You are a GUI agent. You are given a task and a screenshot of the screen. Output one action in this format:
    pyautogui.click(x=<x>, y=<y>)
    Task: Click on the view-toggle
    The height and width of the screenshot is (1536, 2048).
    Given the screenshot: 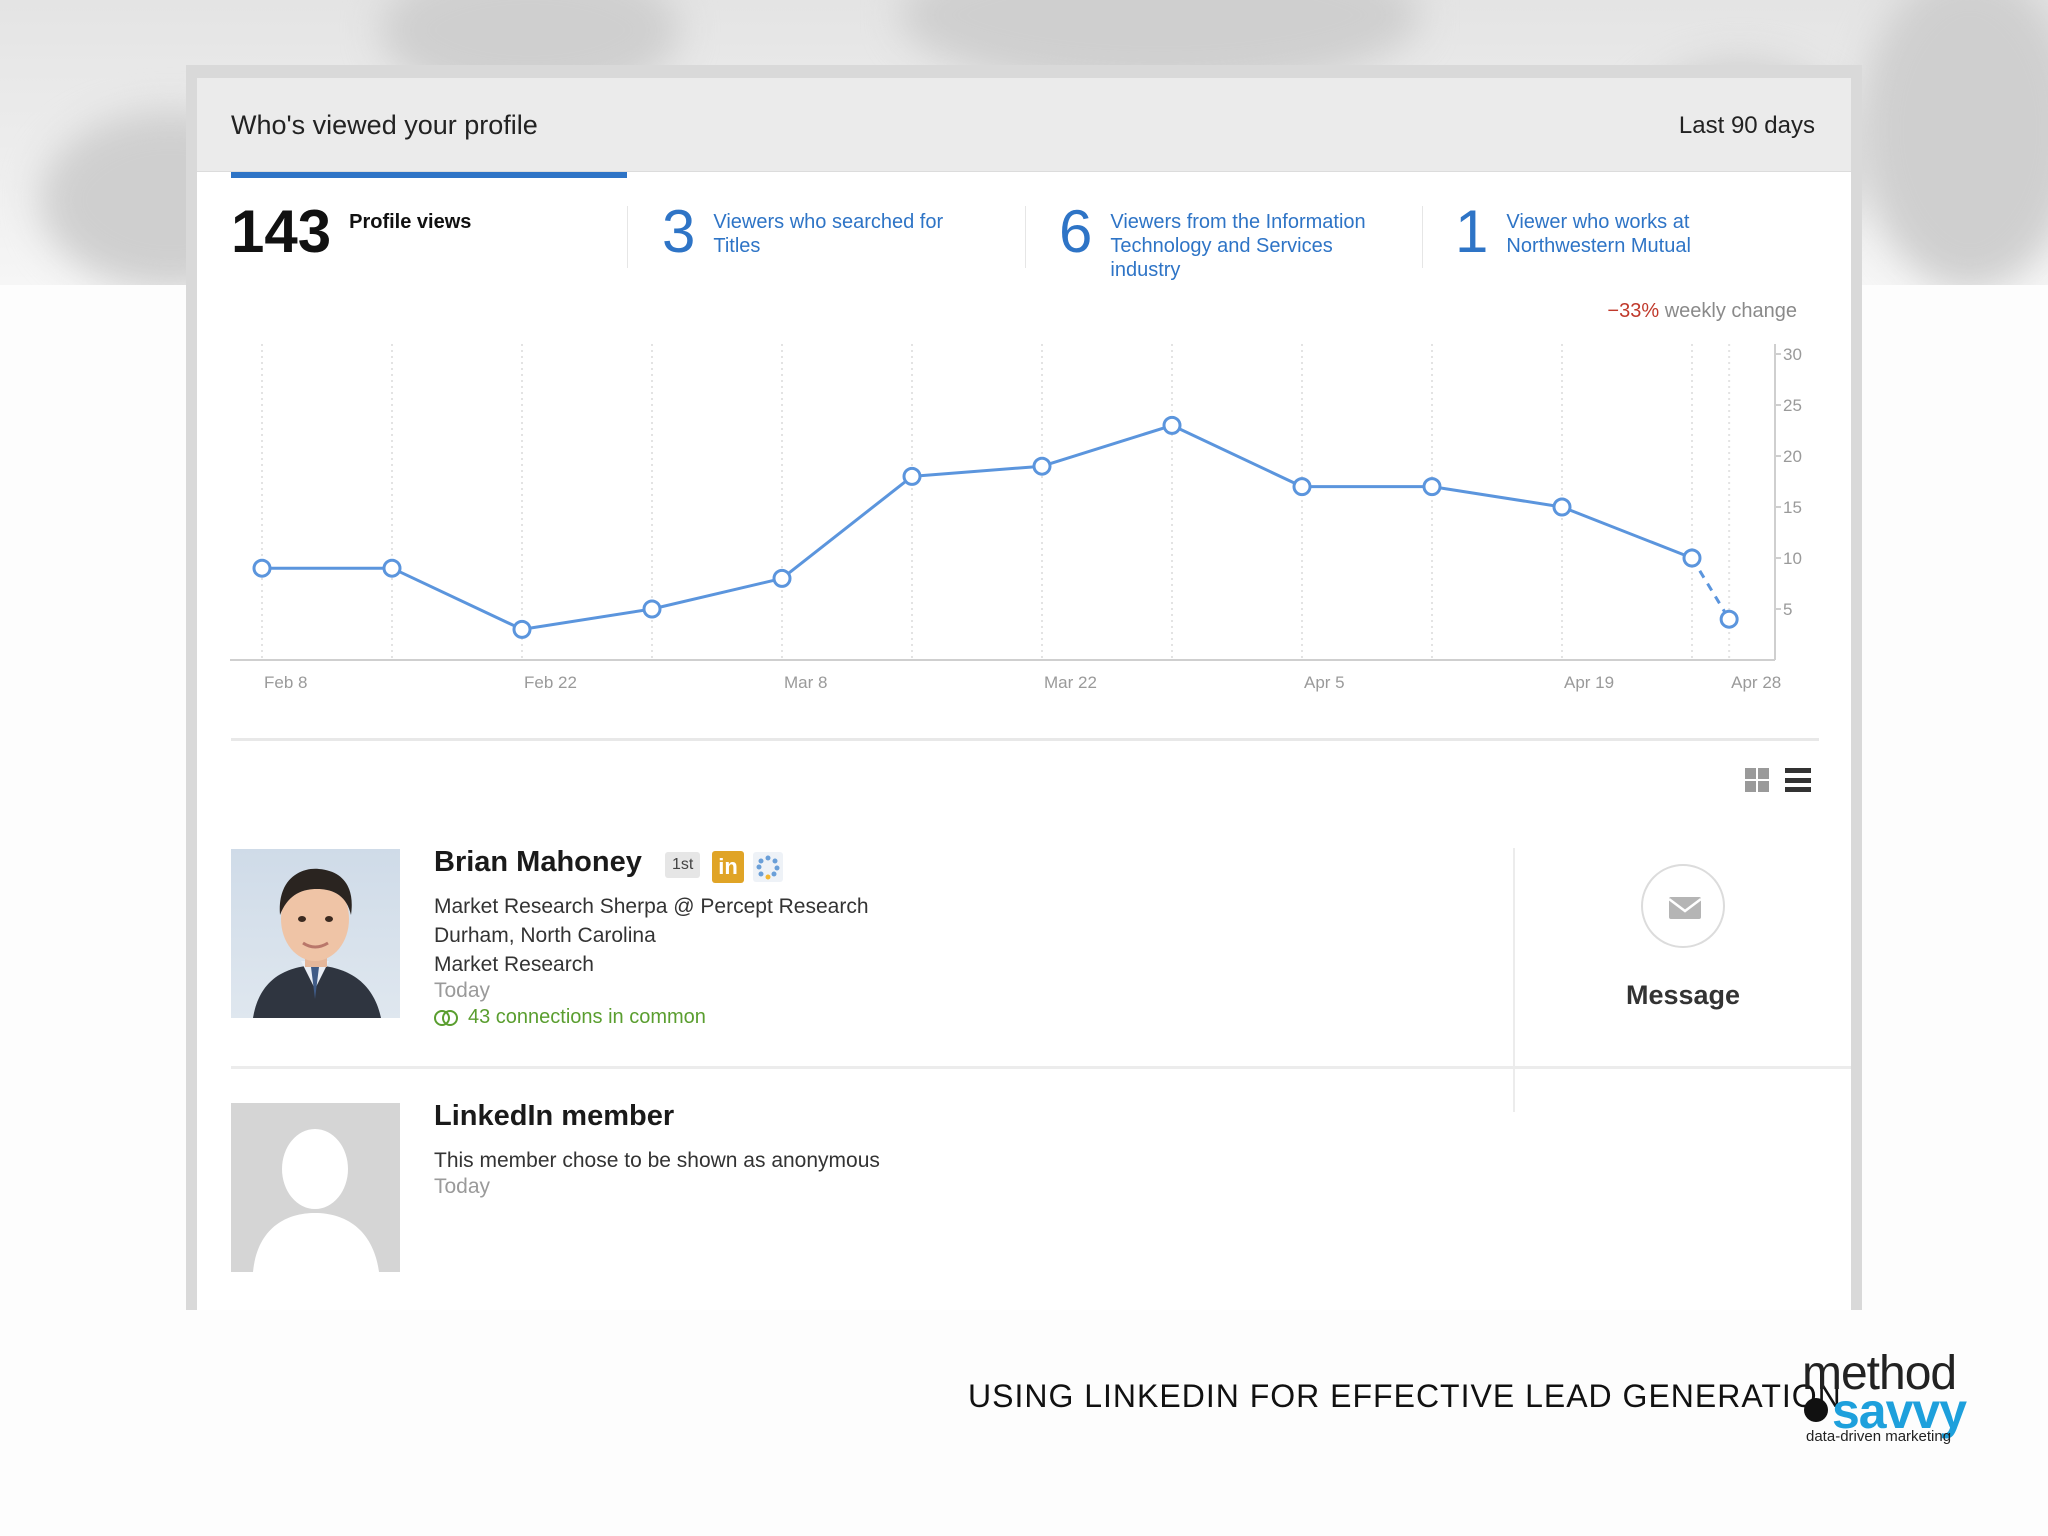 What is the action you would take?
    pyautogui.click(x=1778, y=780)
    